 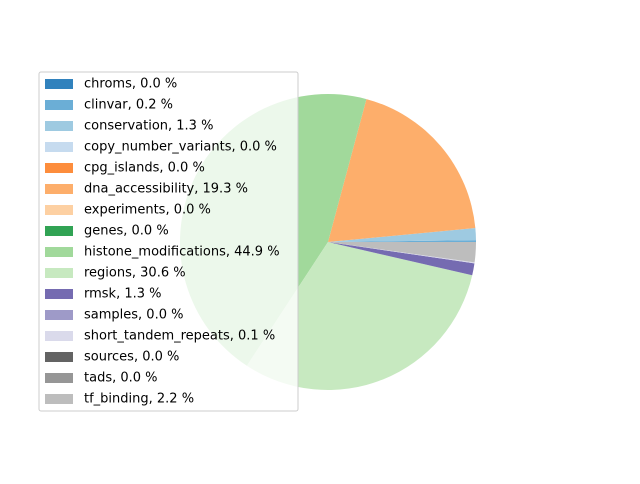 I want to click on legend-item: genes, 0.0 %, so click(x=107, y=231).